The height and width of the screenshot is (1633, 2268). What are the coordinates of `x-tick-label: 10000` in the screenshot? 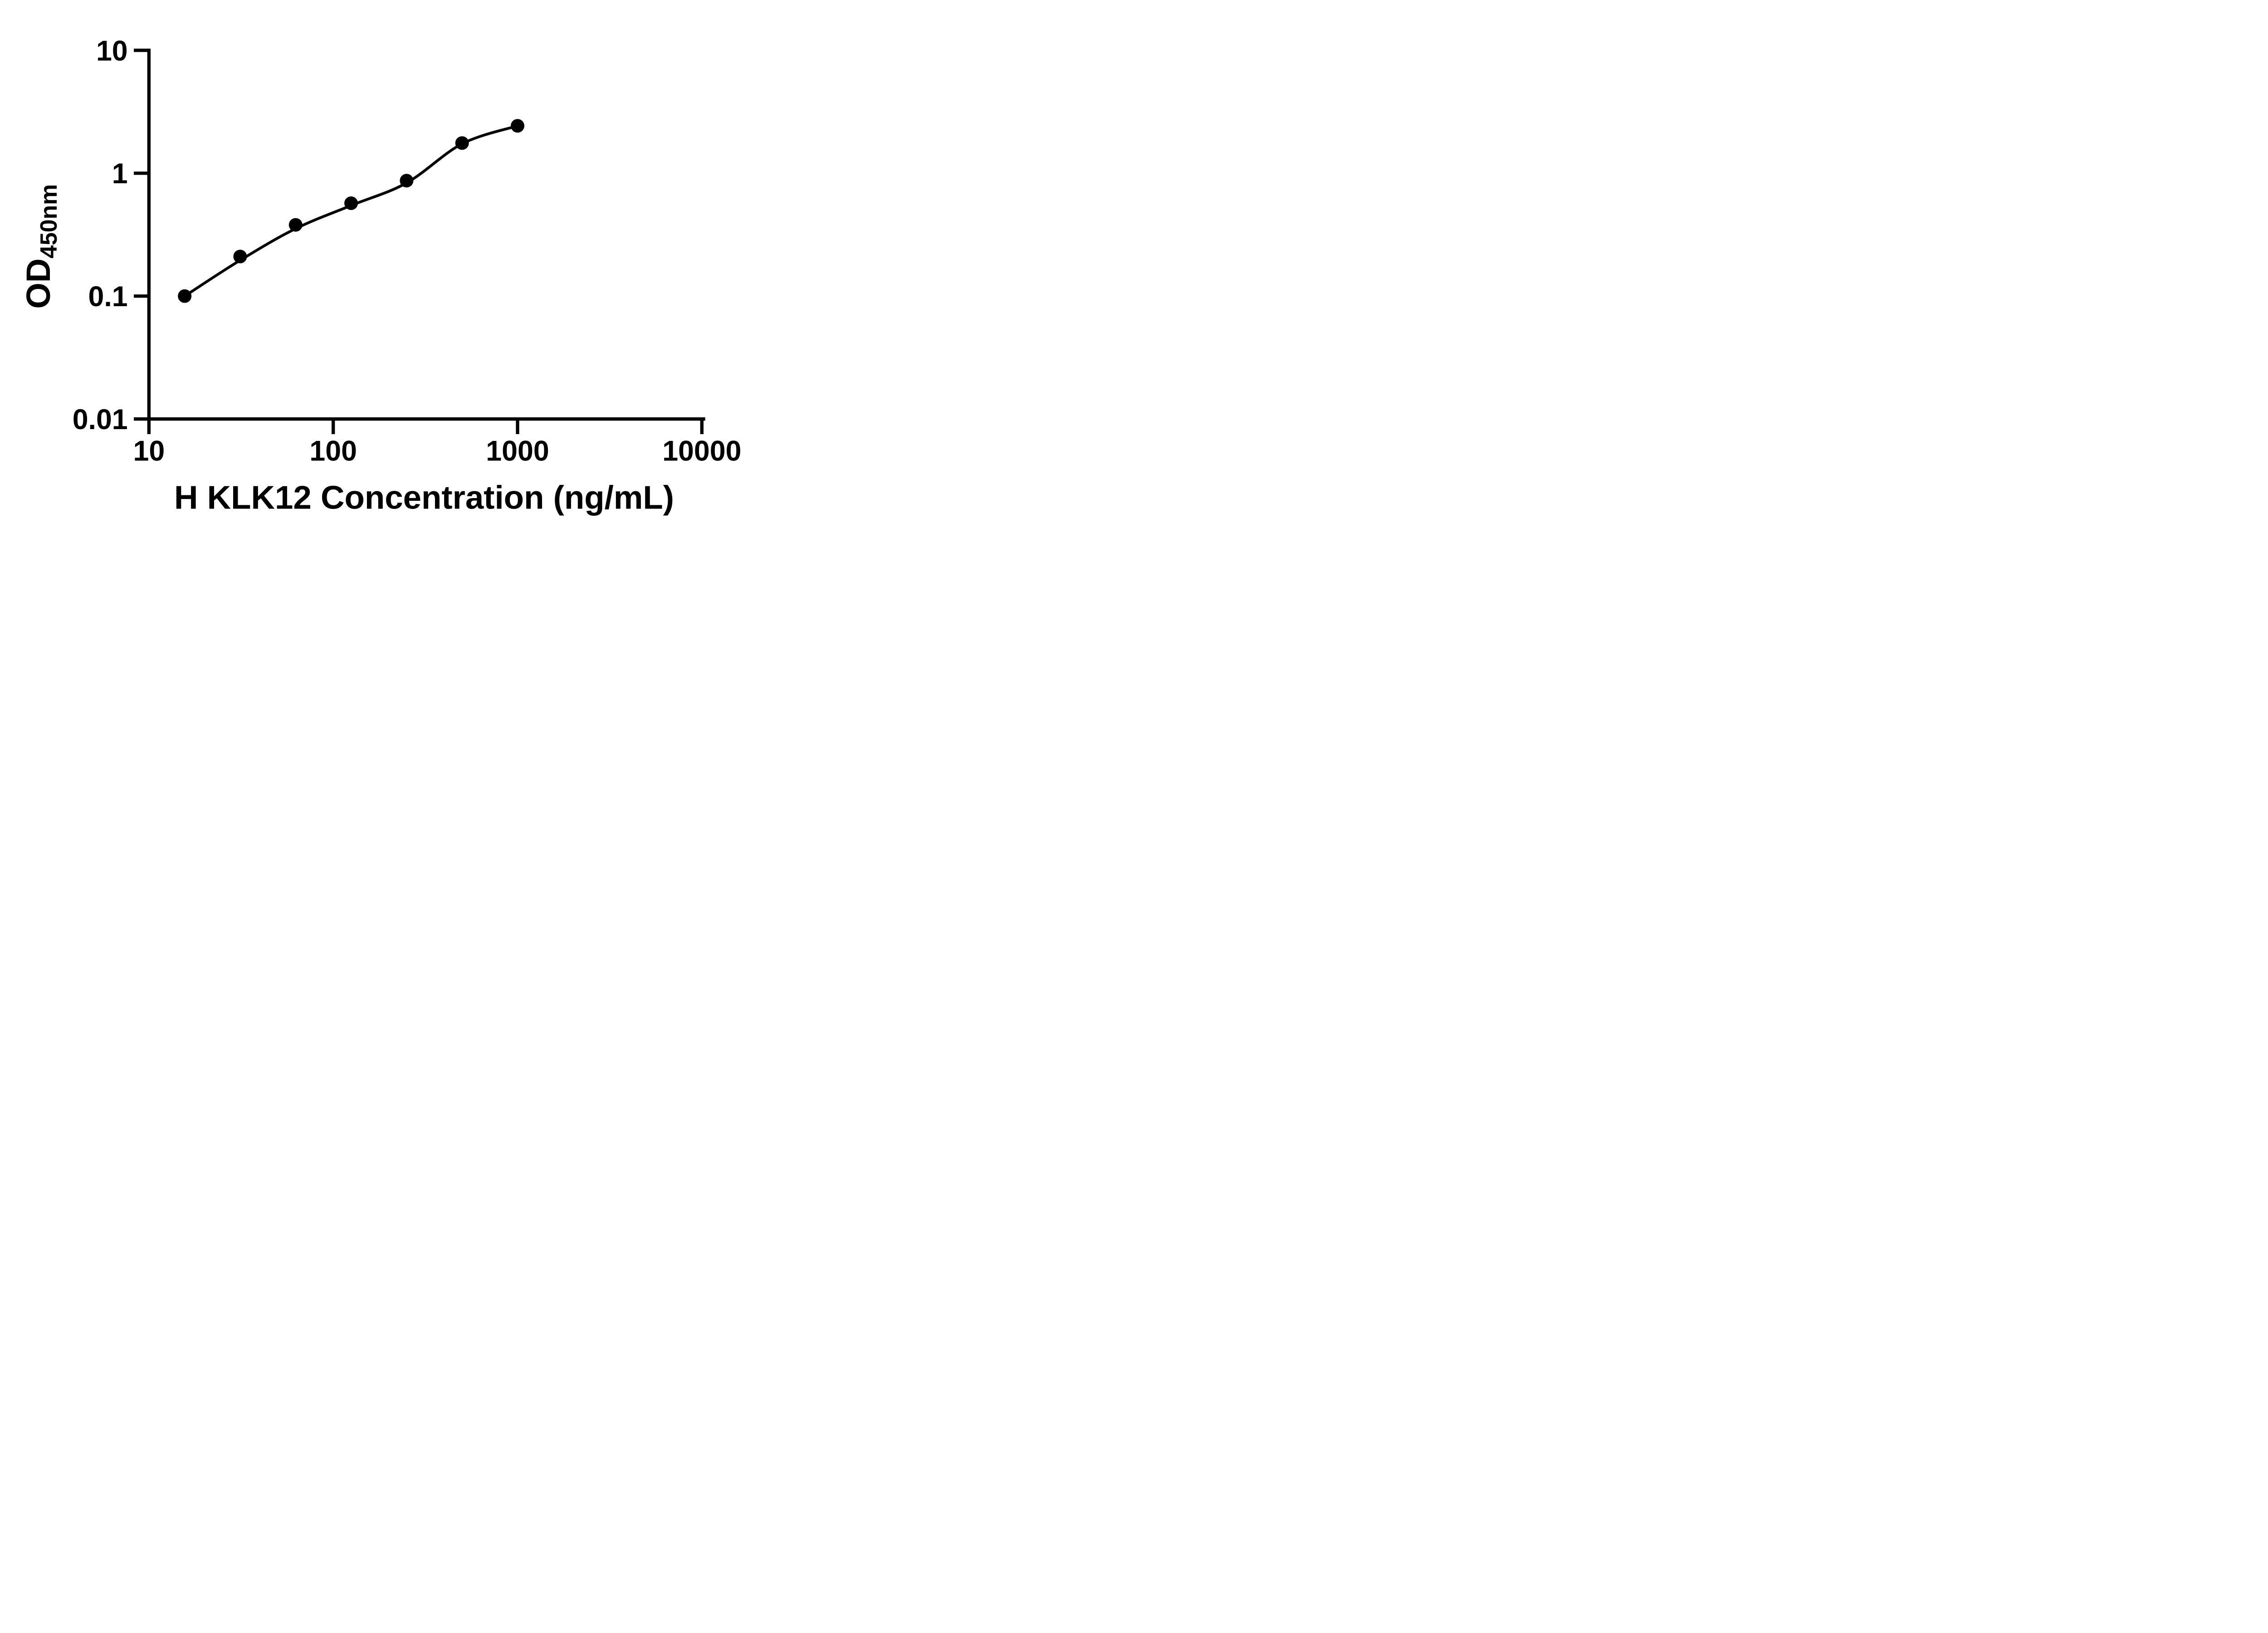 It's located at (702, 451).